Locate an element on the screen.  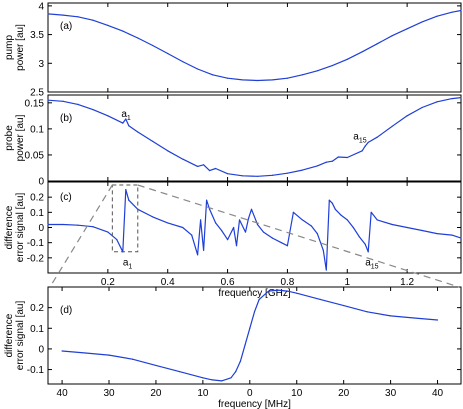
x-tick-label: 0.4 is located at coordinates (168, 282).